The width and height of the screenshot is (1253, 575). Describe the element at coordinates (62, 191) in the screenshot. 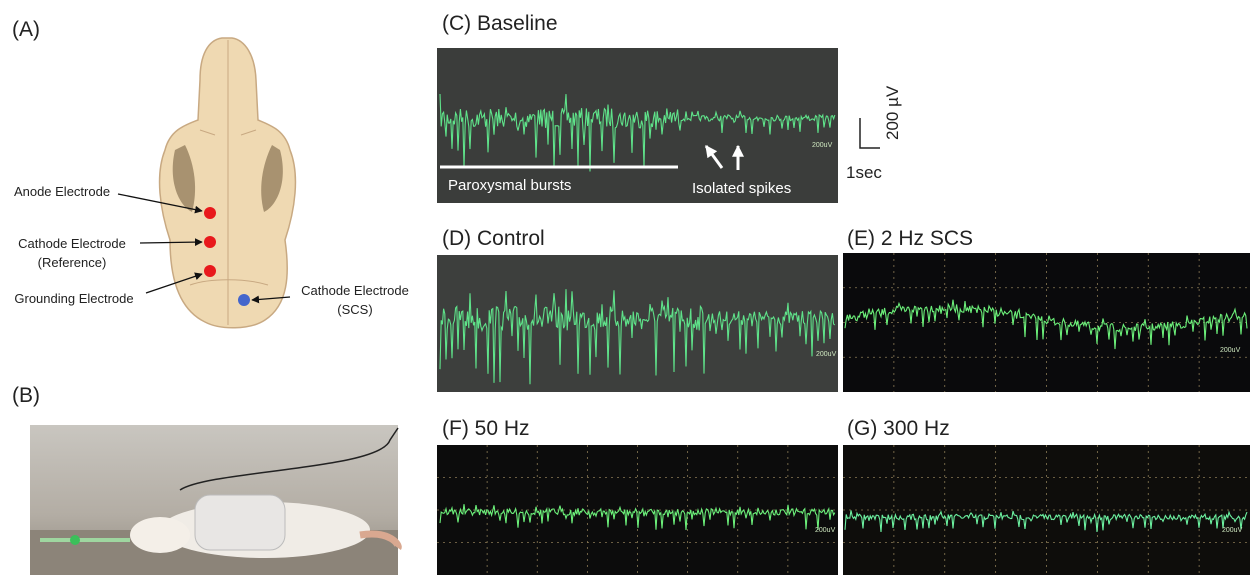

I see `electrode-label: Anode Electrode` at that location.